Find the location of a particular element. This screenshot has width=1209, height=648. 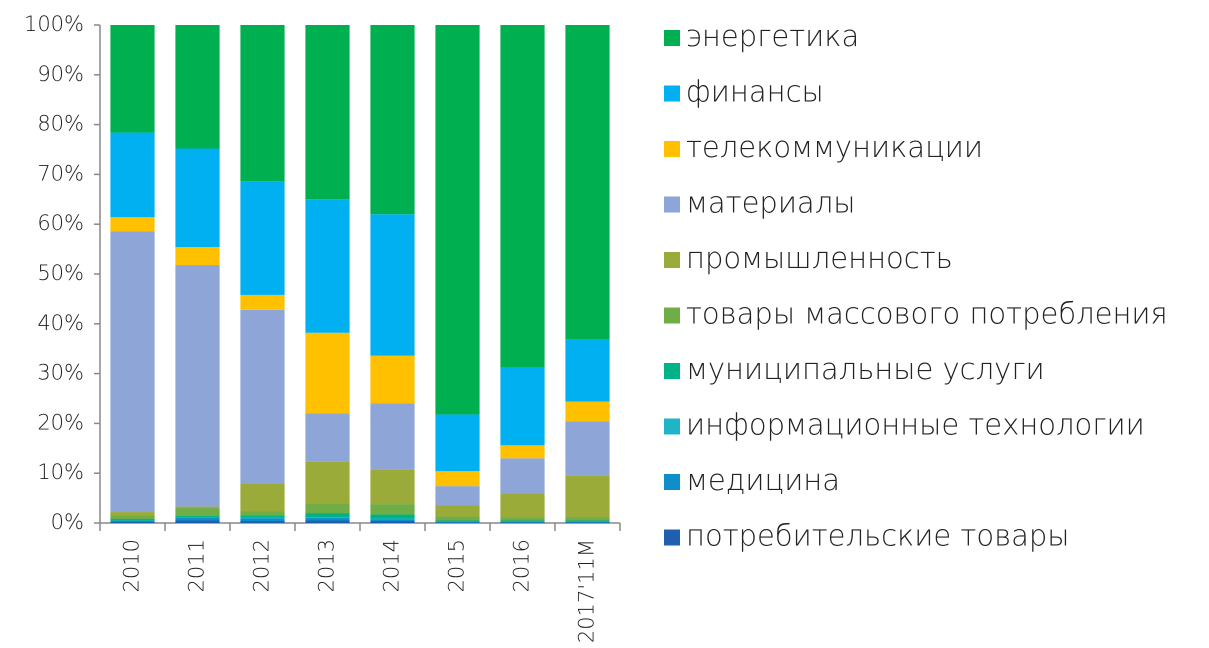

legend-label: материалы is located at coordinates (770, 203).